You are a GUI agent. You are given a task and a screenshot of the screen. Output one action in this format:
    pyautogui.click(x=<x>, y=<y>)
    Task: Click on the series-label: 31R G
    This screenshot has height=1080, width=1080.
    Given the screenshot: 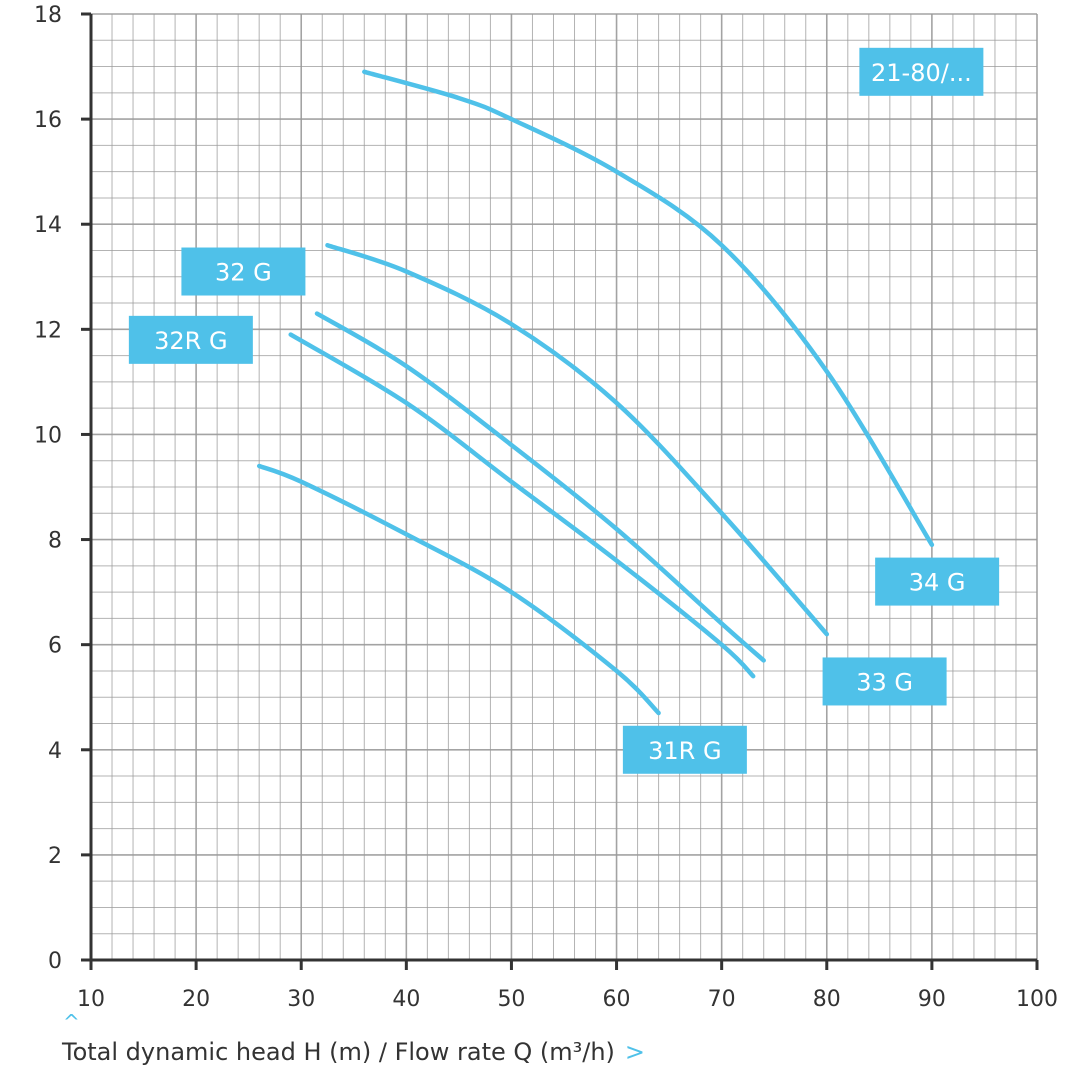 What is the action you would take?
    pyautogui.click(x=684, y=749)
    